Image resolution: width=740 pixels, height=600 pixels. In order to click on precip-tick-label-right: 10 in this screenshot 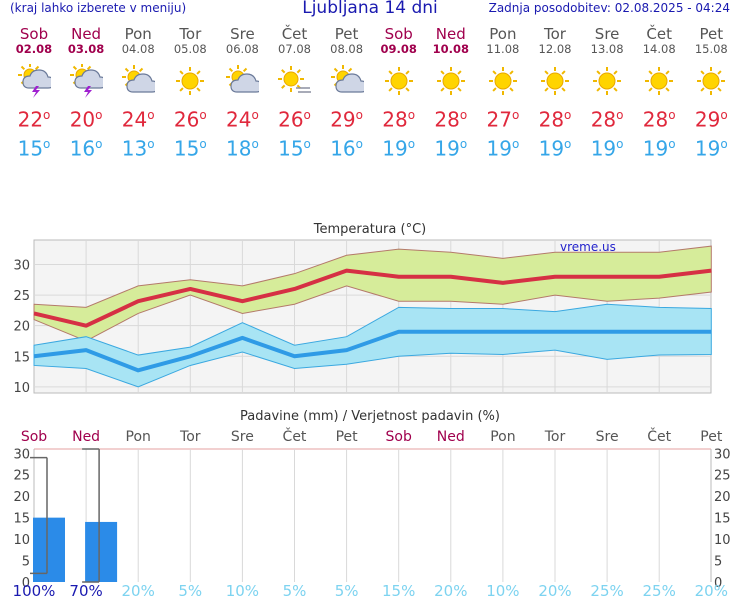, I will do `click(722, 540)`.